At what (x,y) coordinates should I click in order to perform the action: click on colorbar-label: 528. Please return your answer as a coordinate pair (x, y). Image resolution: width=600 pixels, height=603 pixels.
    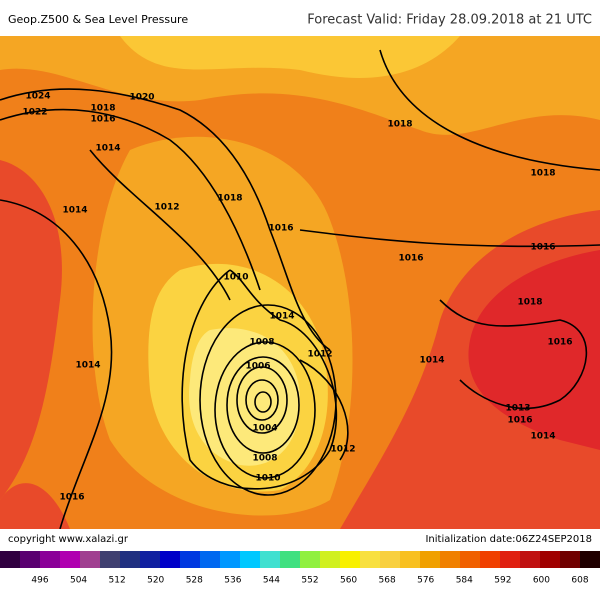
    Looking at the image, I should click on (194, 581).